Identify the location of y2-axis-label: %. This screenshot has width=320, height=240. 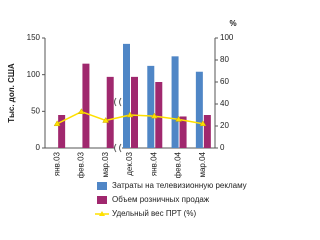
(232, 23).